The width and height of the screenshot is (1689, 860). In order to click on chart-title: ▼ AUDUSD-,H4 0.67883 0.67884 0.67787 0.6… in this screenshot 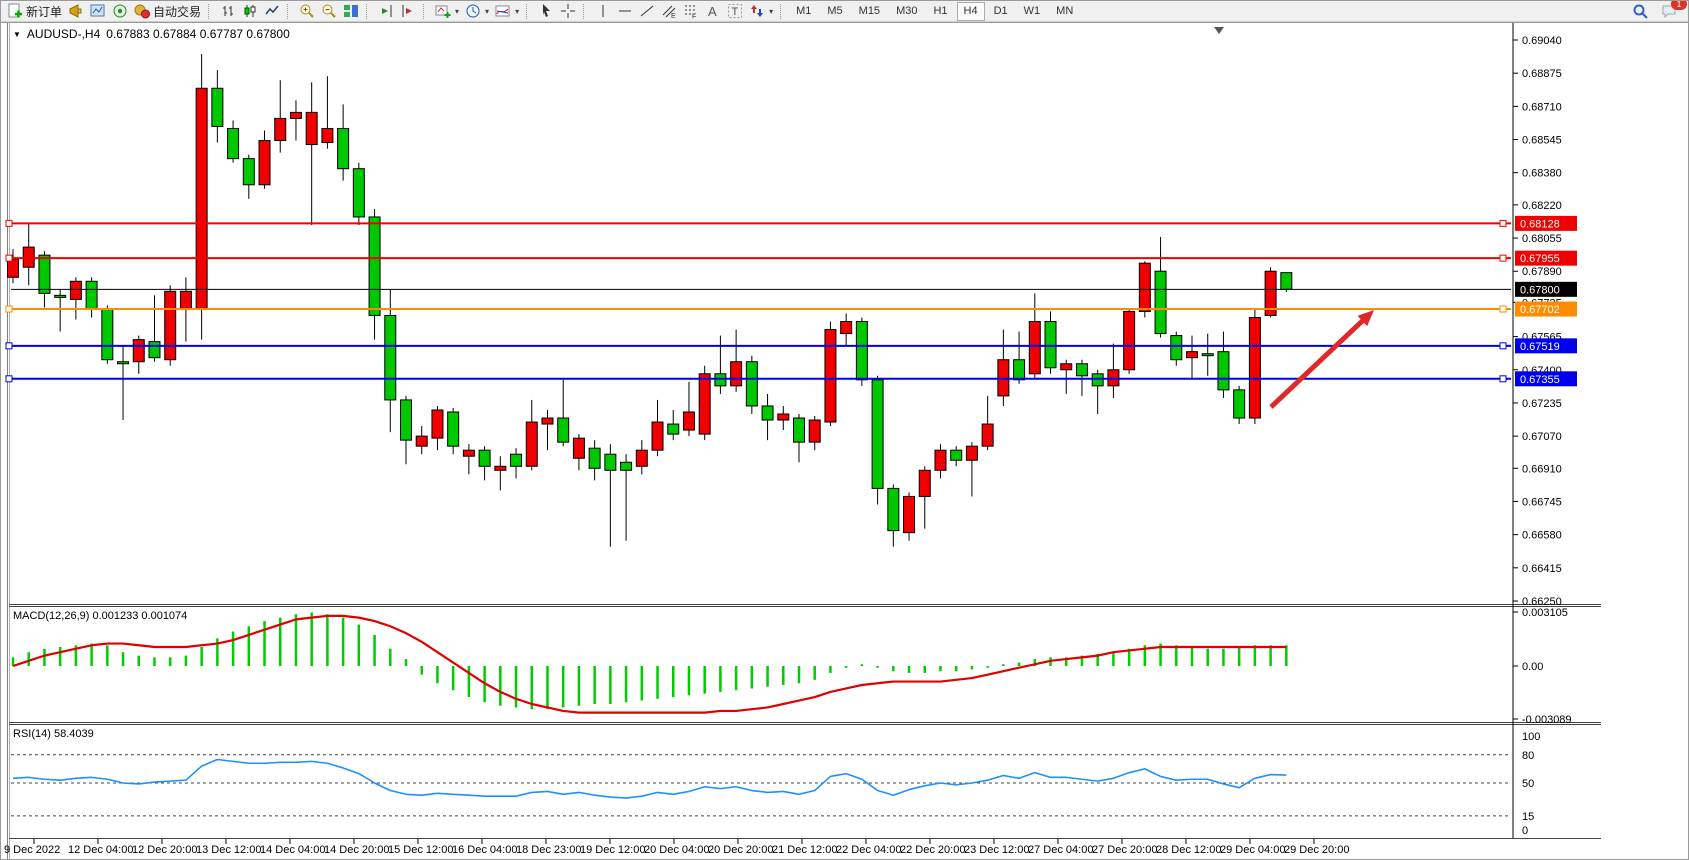, I will do `click(151, 34)`.